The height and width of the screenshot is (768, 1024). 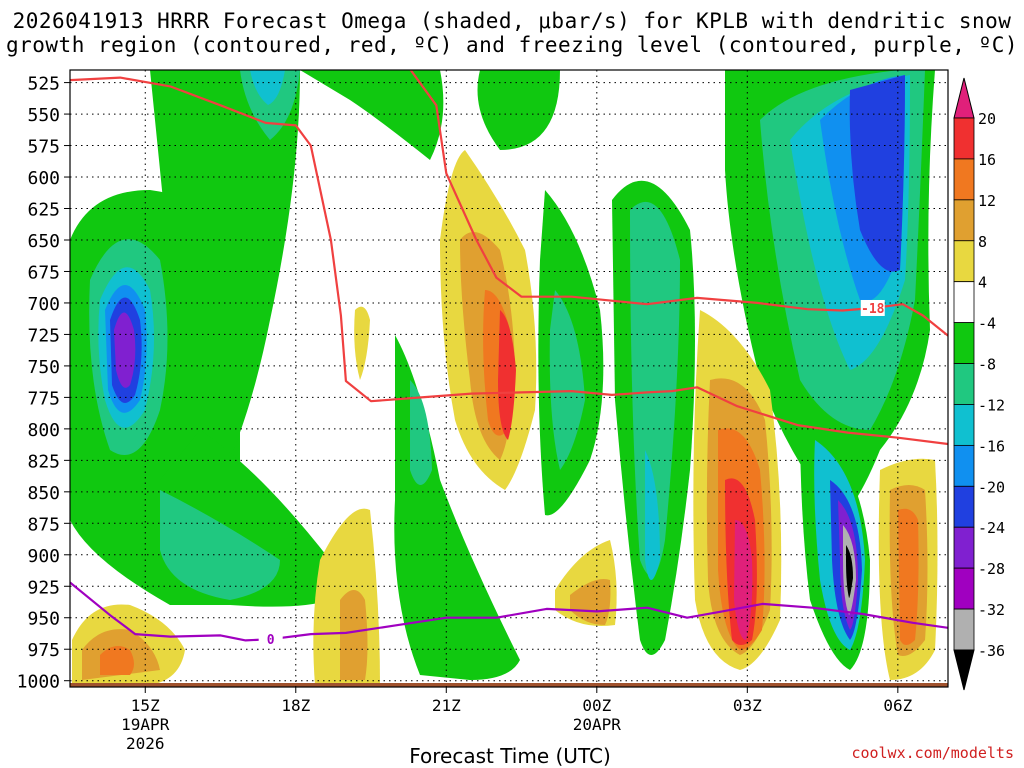 I want to click on colorbar-label-12: 12, so click(x=987, y=201).